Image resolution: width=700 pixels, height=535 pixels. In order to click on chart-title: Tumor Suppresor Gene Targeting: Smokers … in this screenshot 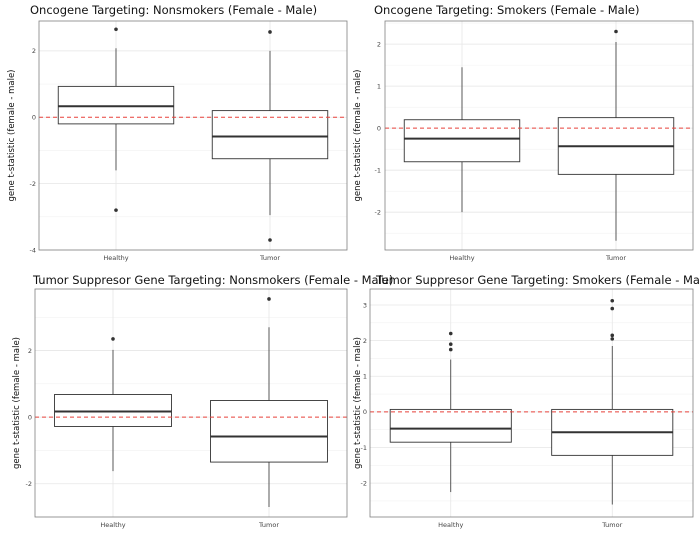, I will do `click(537, 280)`.